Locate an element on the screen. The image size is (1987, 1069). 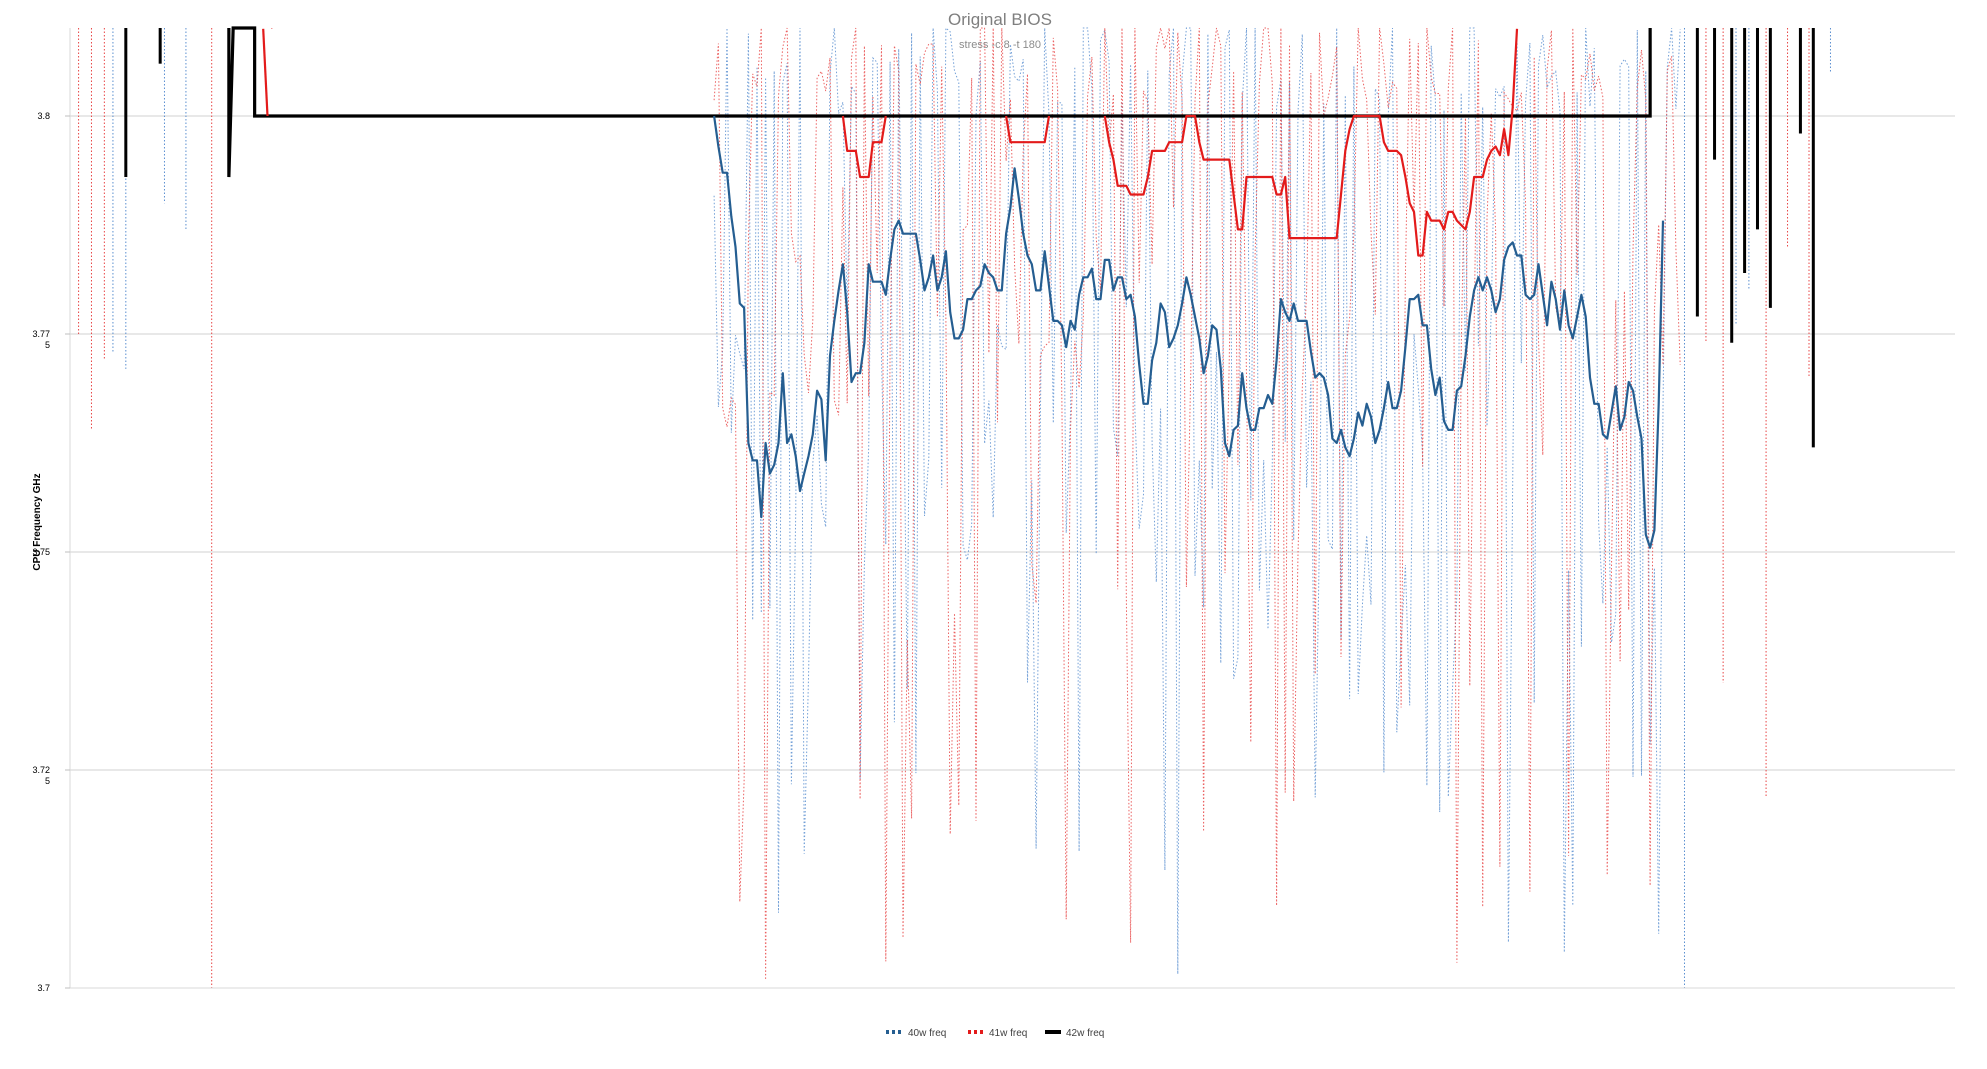
legend-label-41w: 41w freq is located at coordinates (1008, 1033).